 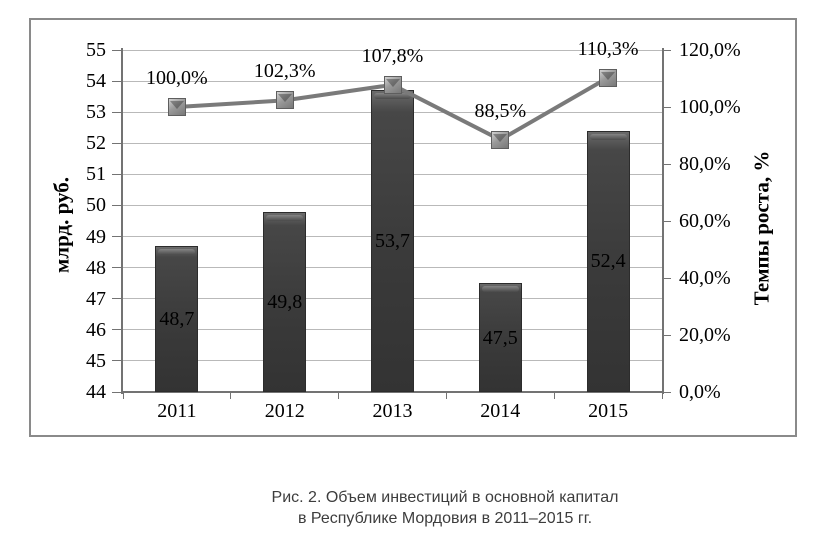 I want to click on bar-value-label: 47,5, so click(x=500, y=337).